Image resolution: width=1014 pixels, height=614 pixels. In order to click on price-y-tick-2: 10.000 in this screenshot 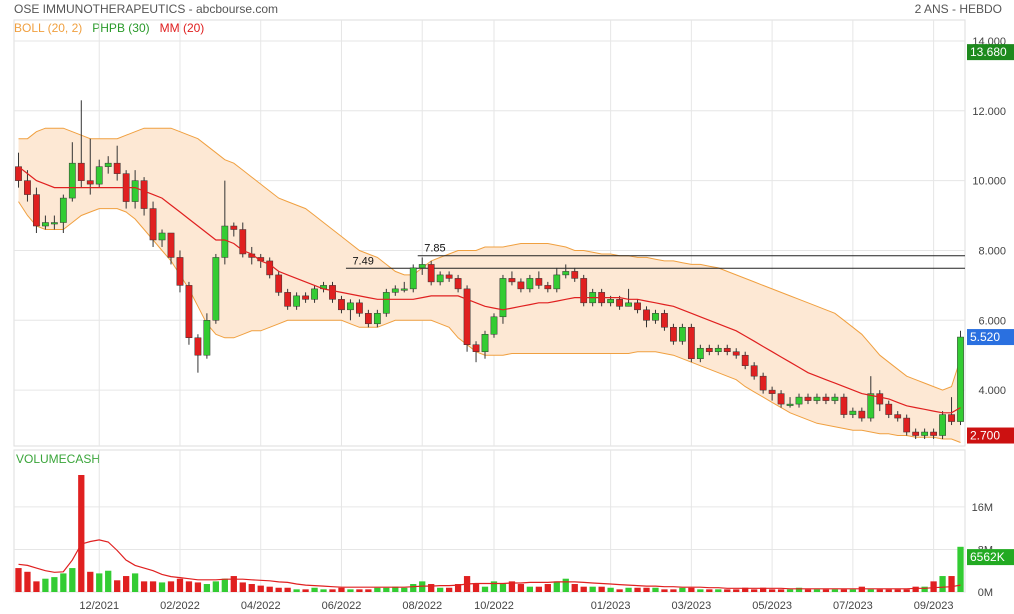, I will do `click(989, 182)`.